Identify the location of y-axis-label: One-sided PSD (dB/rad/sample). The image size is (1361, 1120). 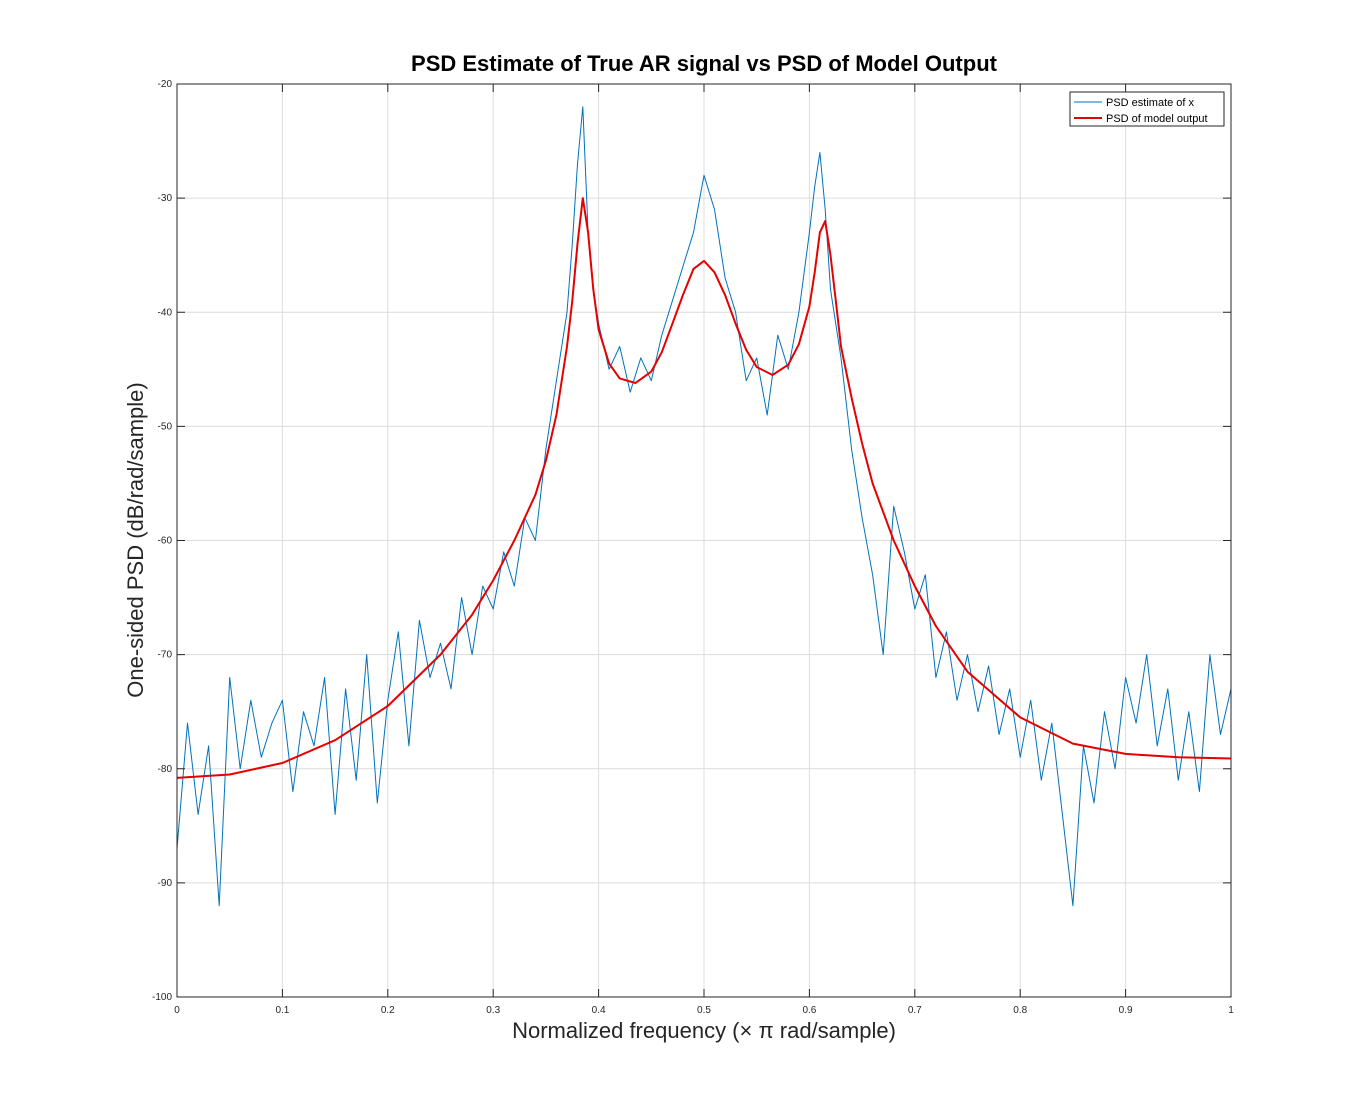
(135, 539).